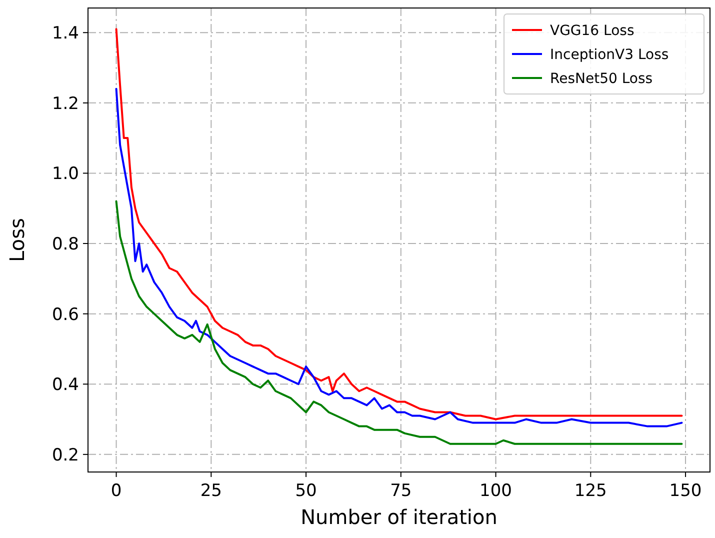  I want to click on legend-label: InceptionV3 Loss, so click(609, 54).